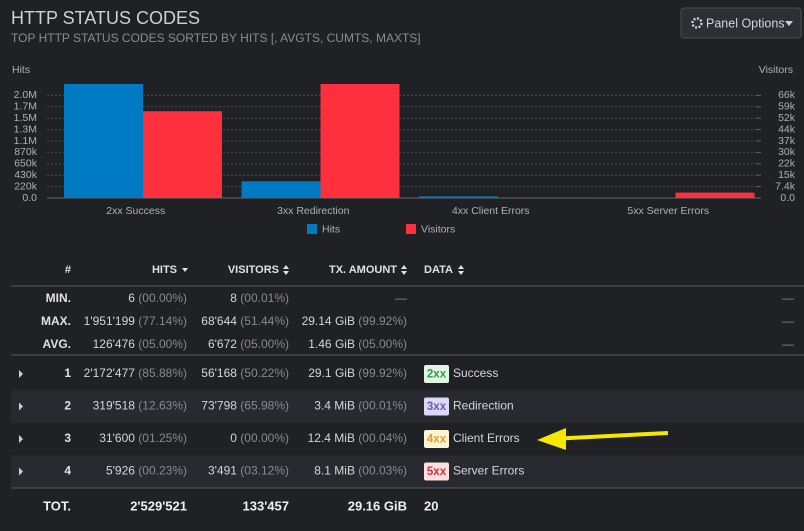  What do you see at coordinates (488, 471) in the screenshot?
I see `status-label: Server Errors` at bounding box center [488, 471].